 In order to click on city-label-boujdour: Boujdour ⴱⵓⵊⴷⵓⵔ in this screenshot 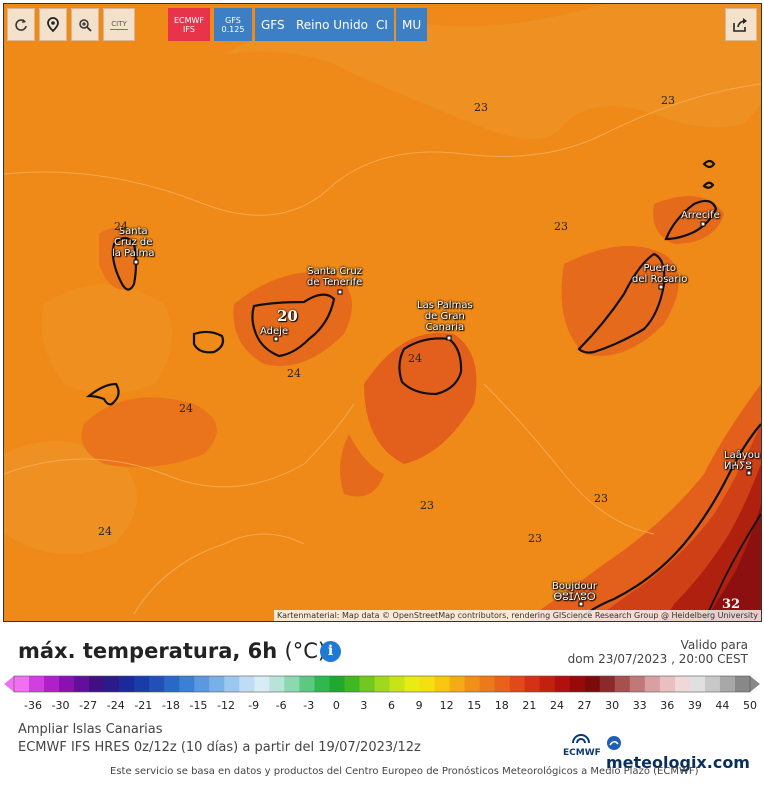, I will do `click(575, 592)`.